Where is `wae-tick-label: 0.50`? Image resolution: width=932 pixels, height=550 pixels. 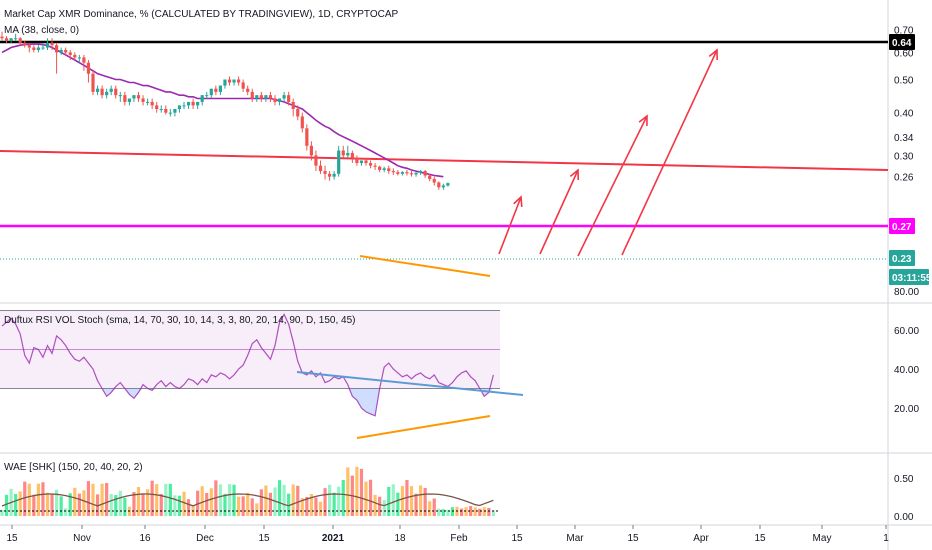 wae-tick-label: 0.50 is located at coordinates (904, 479).